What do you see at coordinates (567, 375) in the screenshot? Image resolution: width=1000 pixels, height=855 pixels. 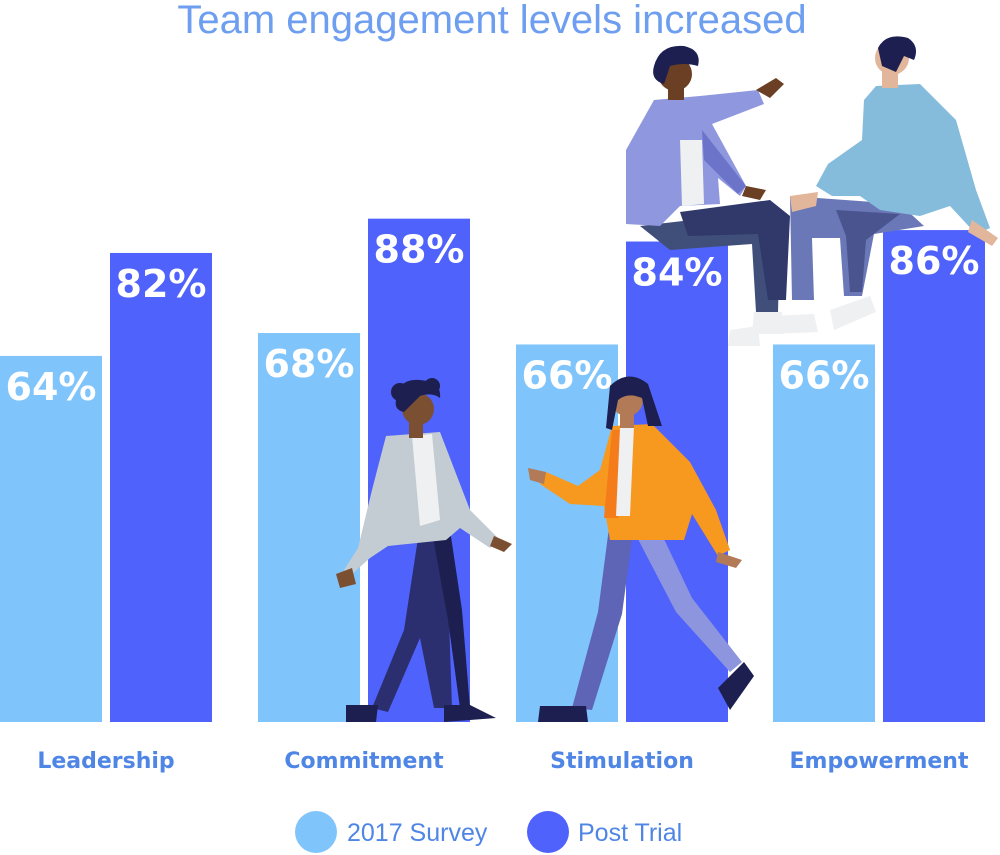 I see `value-label-stimulation-2017-survey: 66%` at bounding box center [567, 375].